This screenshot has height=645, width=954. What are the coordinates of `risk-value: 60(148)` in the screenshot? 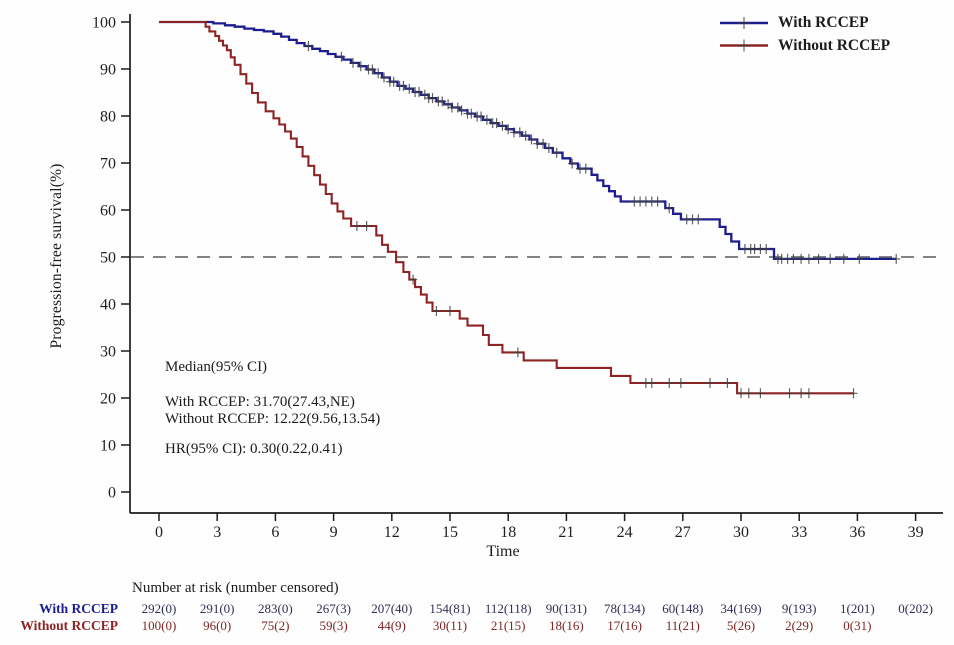 It's located at (683, 608).